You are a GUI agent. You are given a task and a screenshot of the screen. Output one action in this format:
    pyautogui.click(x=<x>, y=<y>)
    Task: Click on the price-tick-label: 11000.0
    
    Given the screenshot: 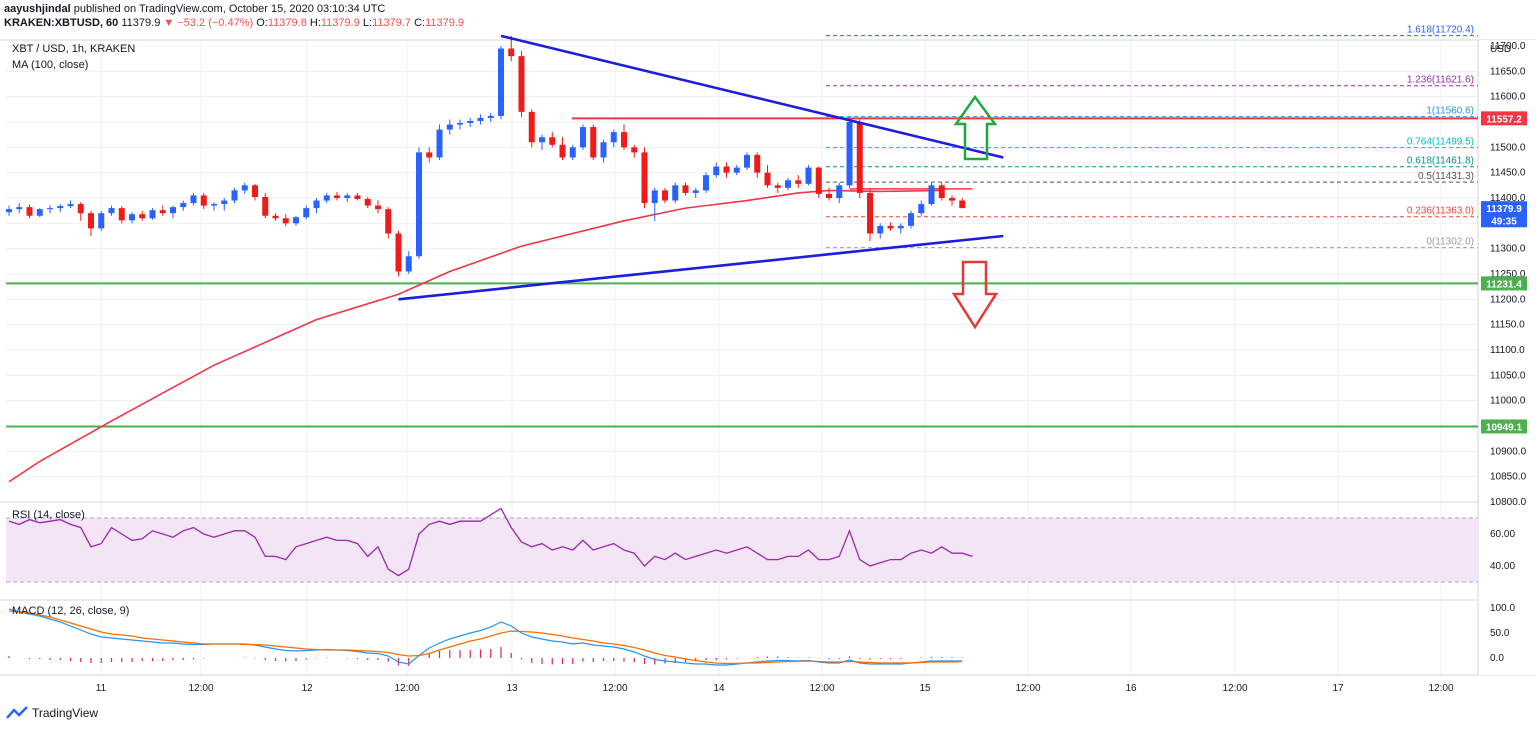 What is the action you would take?
    pyautogui.click(x=1508, y=401)
    